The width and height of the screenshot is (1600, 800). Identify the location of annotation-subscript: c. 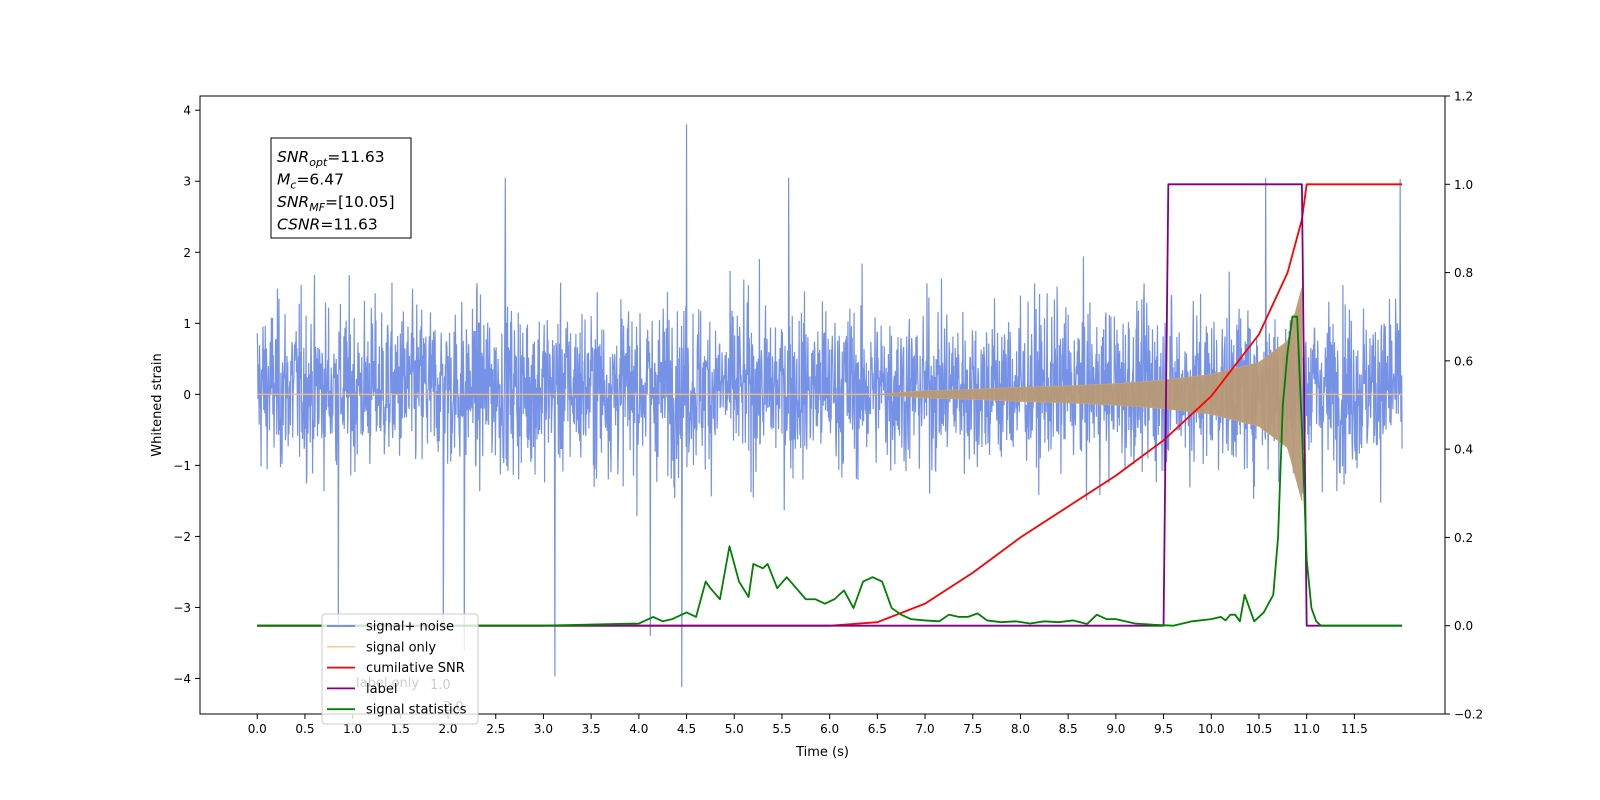
(293, 185).